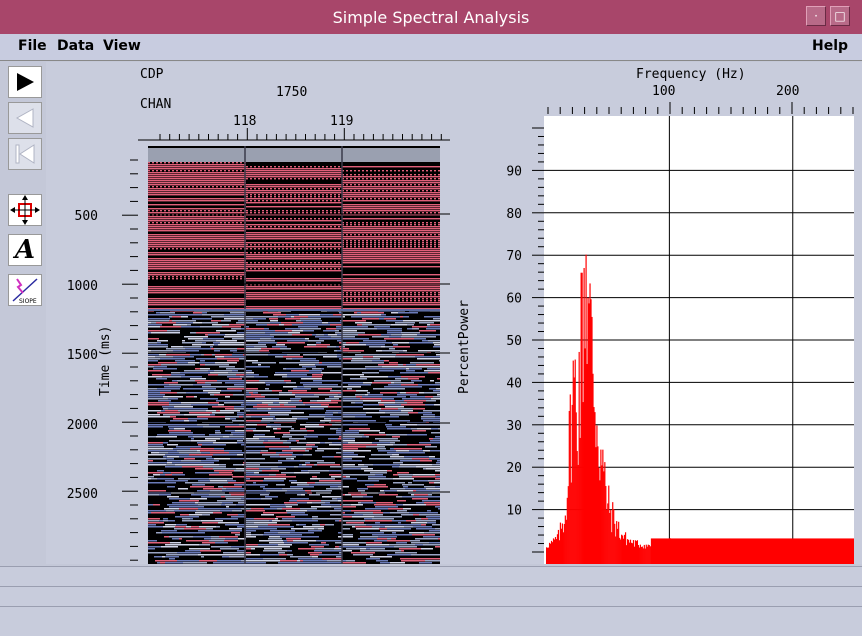 This screenshot has height=636, width=862. Describe the element at coordinates (82, 286) in the screenshot. I see `y-tick-1000: 1000` at that location.